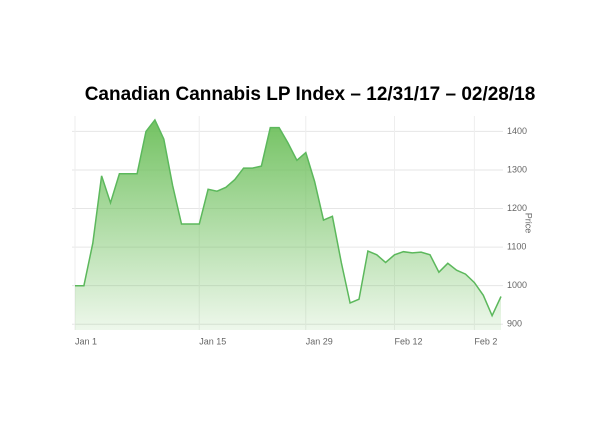  What do you see at coordinates (529, 223) in the screenshot?
I see `y-axis-label: Price` at bounding box center [529, 223].